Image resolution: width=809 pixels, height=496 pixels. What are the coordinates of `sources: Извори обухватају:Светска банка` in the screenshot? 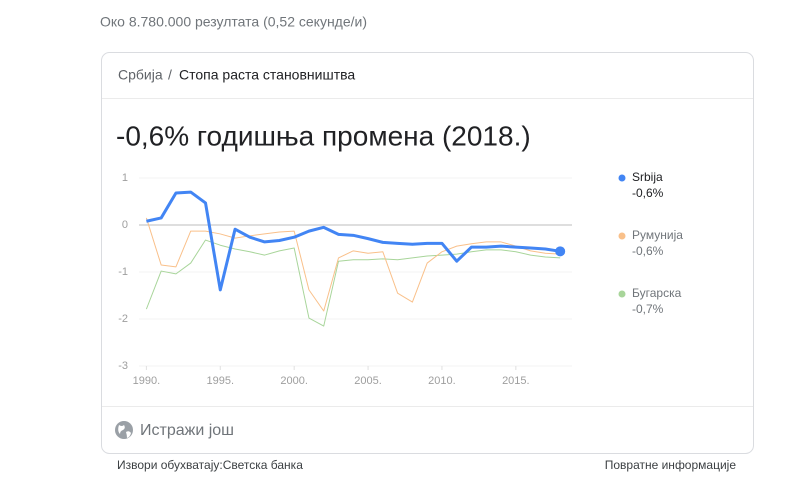 It's located at (210, 465).